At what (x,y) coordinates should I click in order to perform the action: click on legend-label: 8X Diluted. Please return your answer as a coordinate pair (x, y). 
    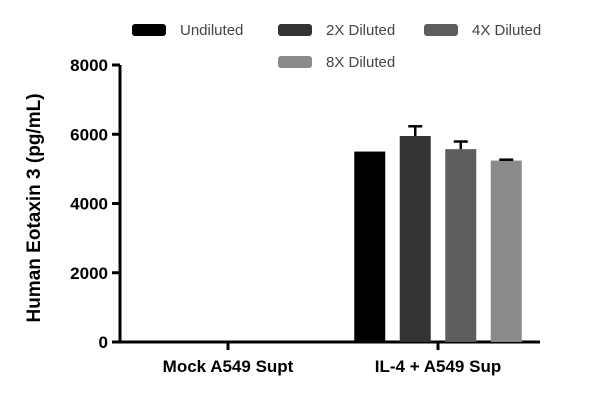
    Looking at the image, I should click on (360, 62).